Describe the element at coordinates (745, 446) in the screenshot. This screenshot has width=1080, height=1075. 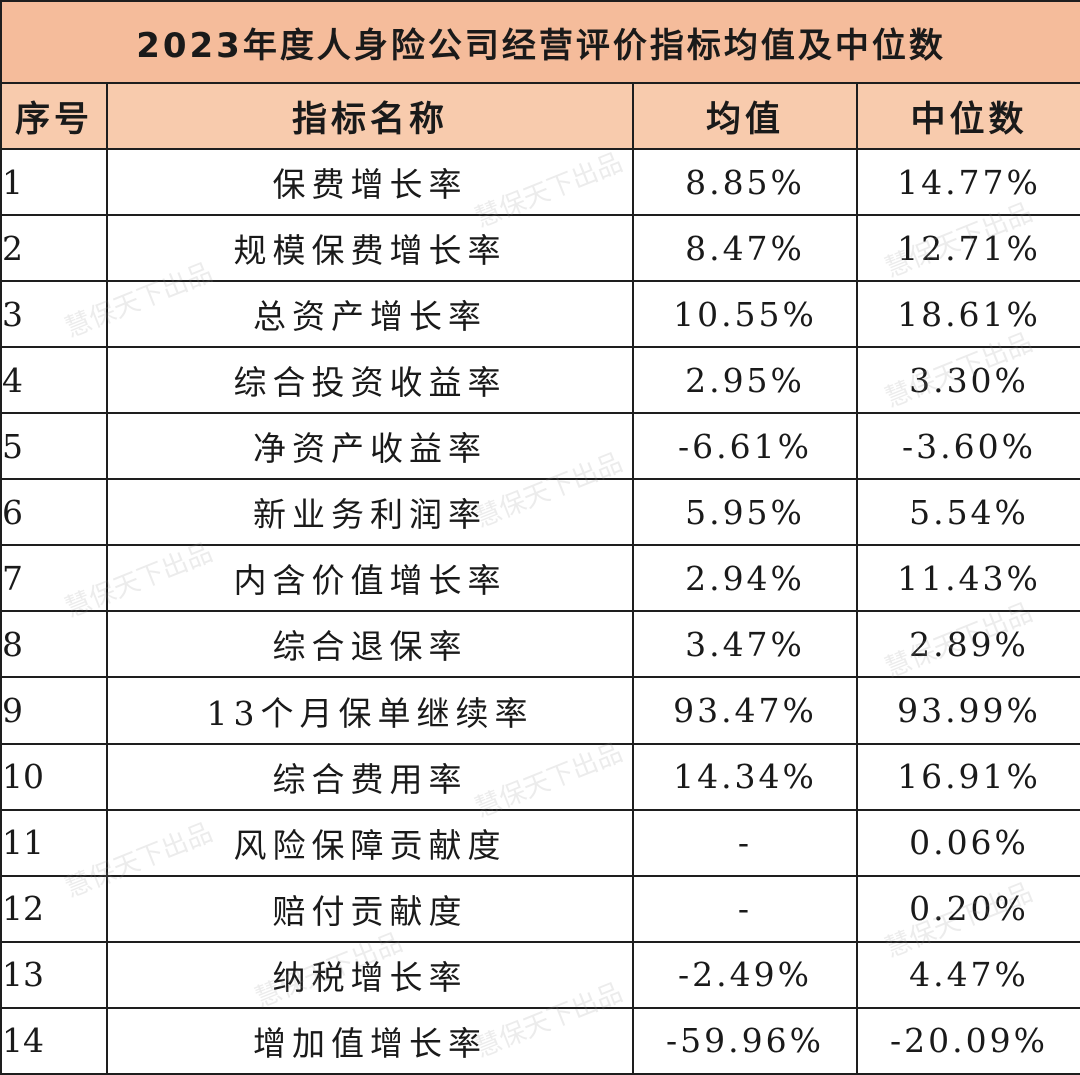
I see `mean-value: -6.61%` at that location.